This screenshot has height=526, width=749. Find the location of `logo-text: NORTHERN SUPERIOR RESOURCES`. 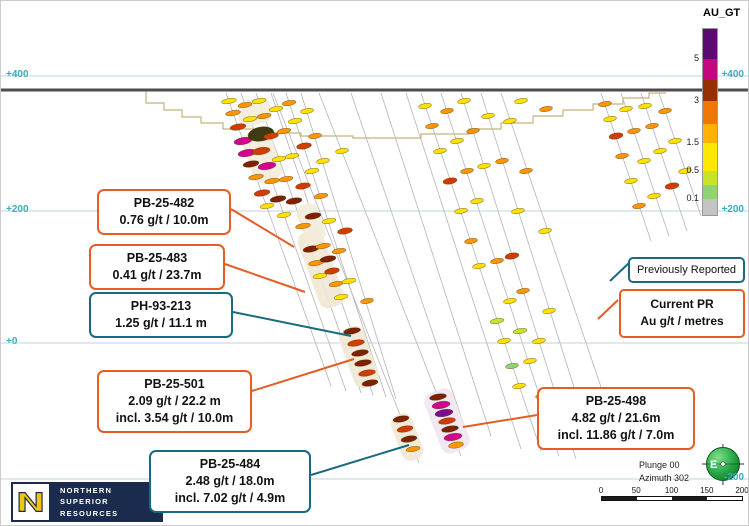

logo-text: NORTHERN SUPERIOR RESOURCES is located at coordinates (107, 502).